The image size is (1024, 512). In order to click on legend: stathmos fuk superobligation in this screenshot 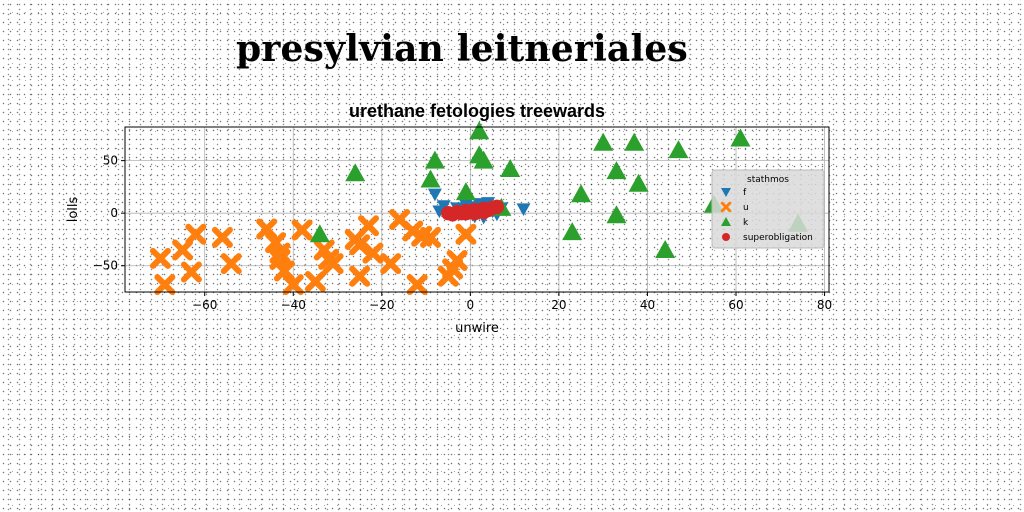, I will do `click(768, 209)`.